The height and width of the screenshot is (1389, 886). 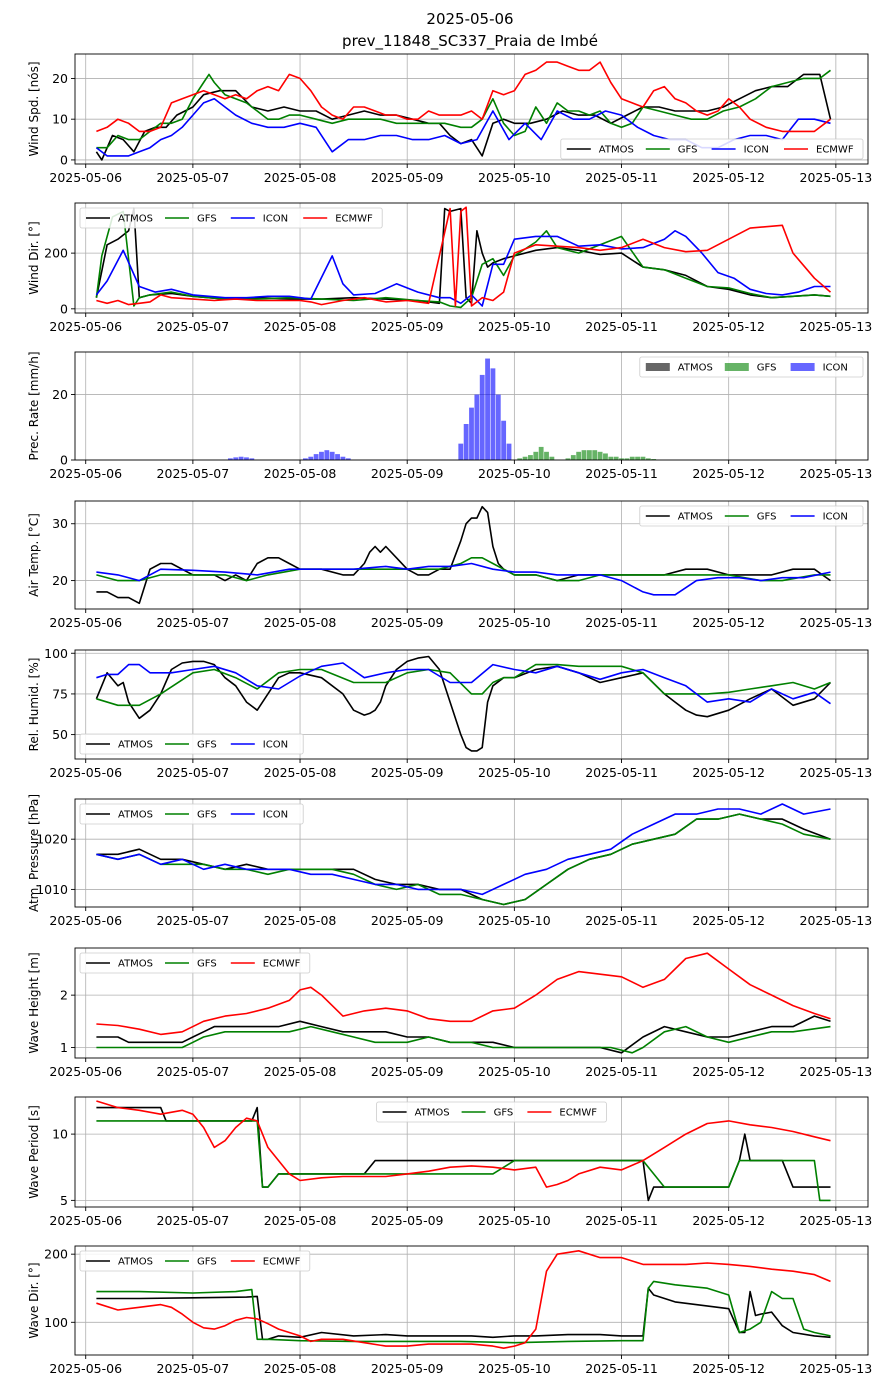 What do you see at coordinates (52, 889) in the screenshot?
I see `y-tick-label: 1010` at bounding box center [52, 889].